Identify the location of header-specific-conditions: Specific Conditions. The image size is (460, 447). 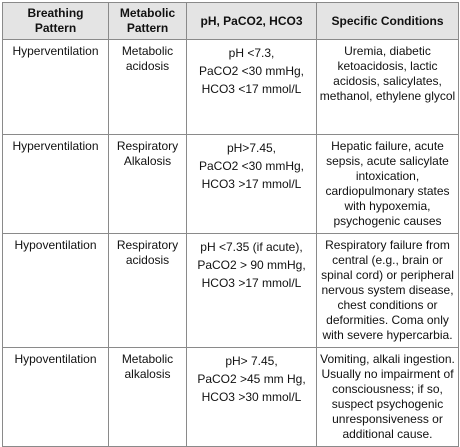
(387, 21).